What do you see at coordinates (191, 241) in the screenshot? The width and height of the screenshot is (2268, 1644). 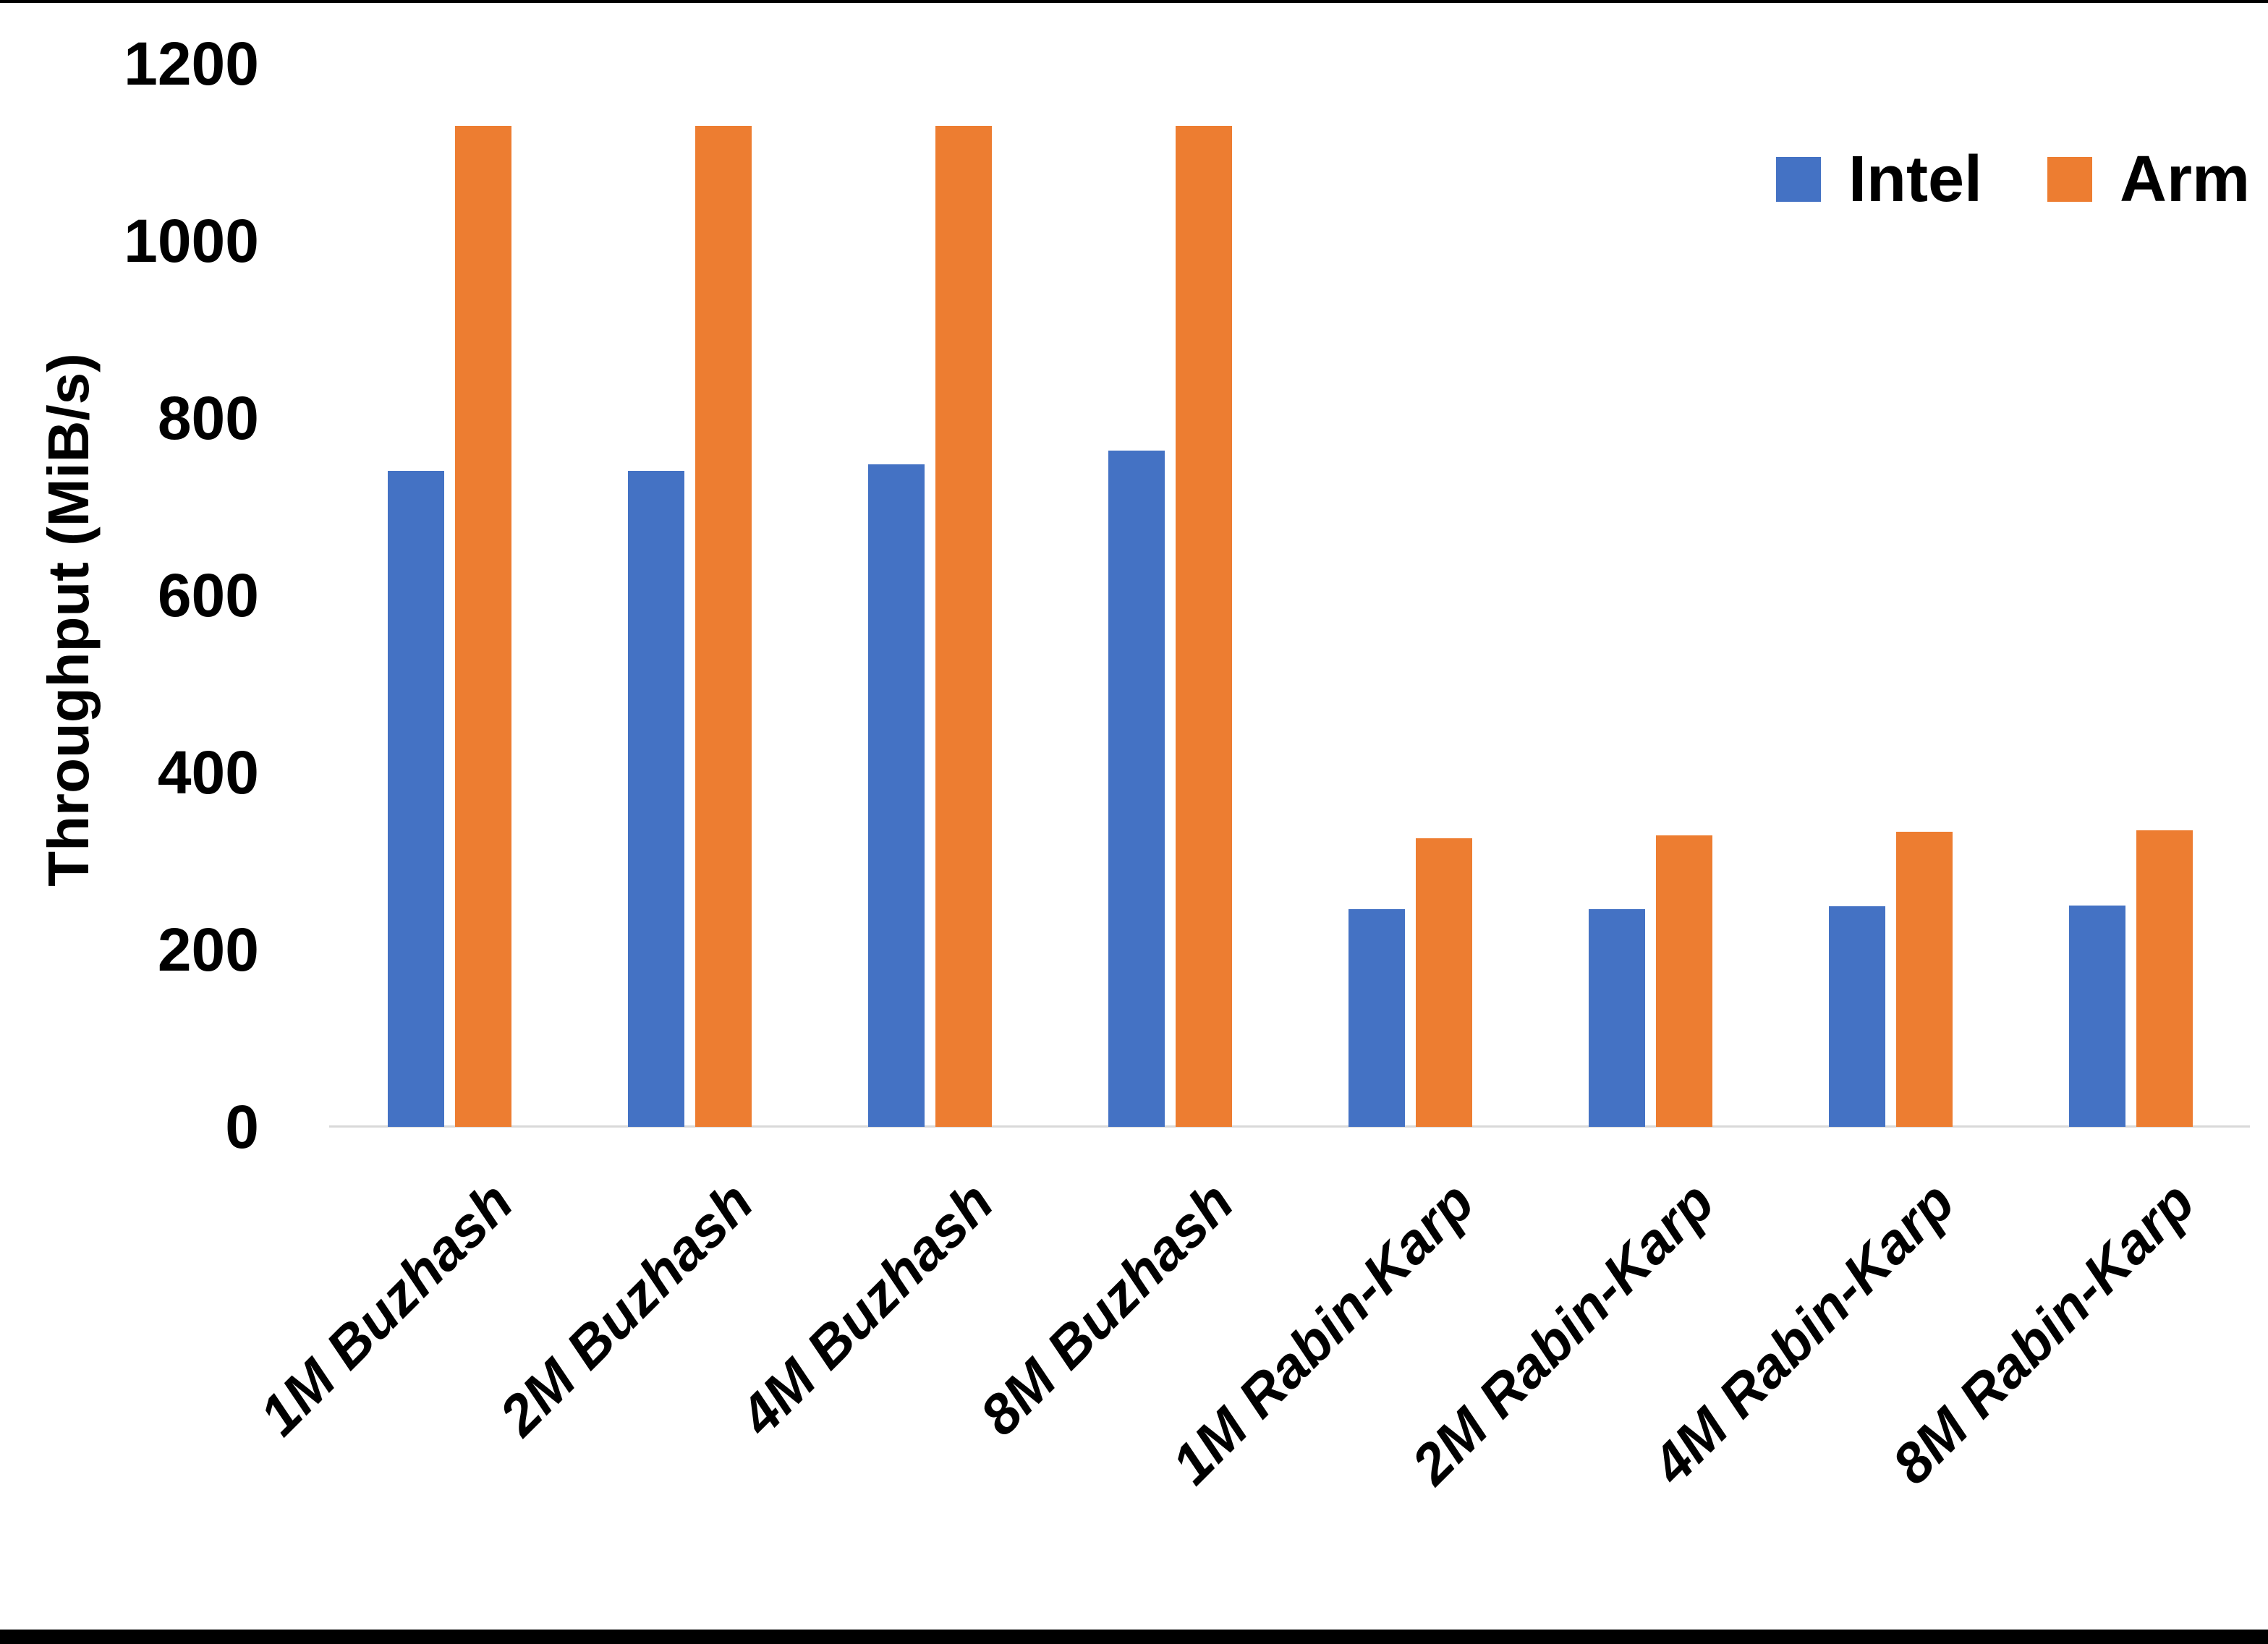 I see `y-tick-label-1000: 1000` at bounding box center [191, 241].